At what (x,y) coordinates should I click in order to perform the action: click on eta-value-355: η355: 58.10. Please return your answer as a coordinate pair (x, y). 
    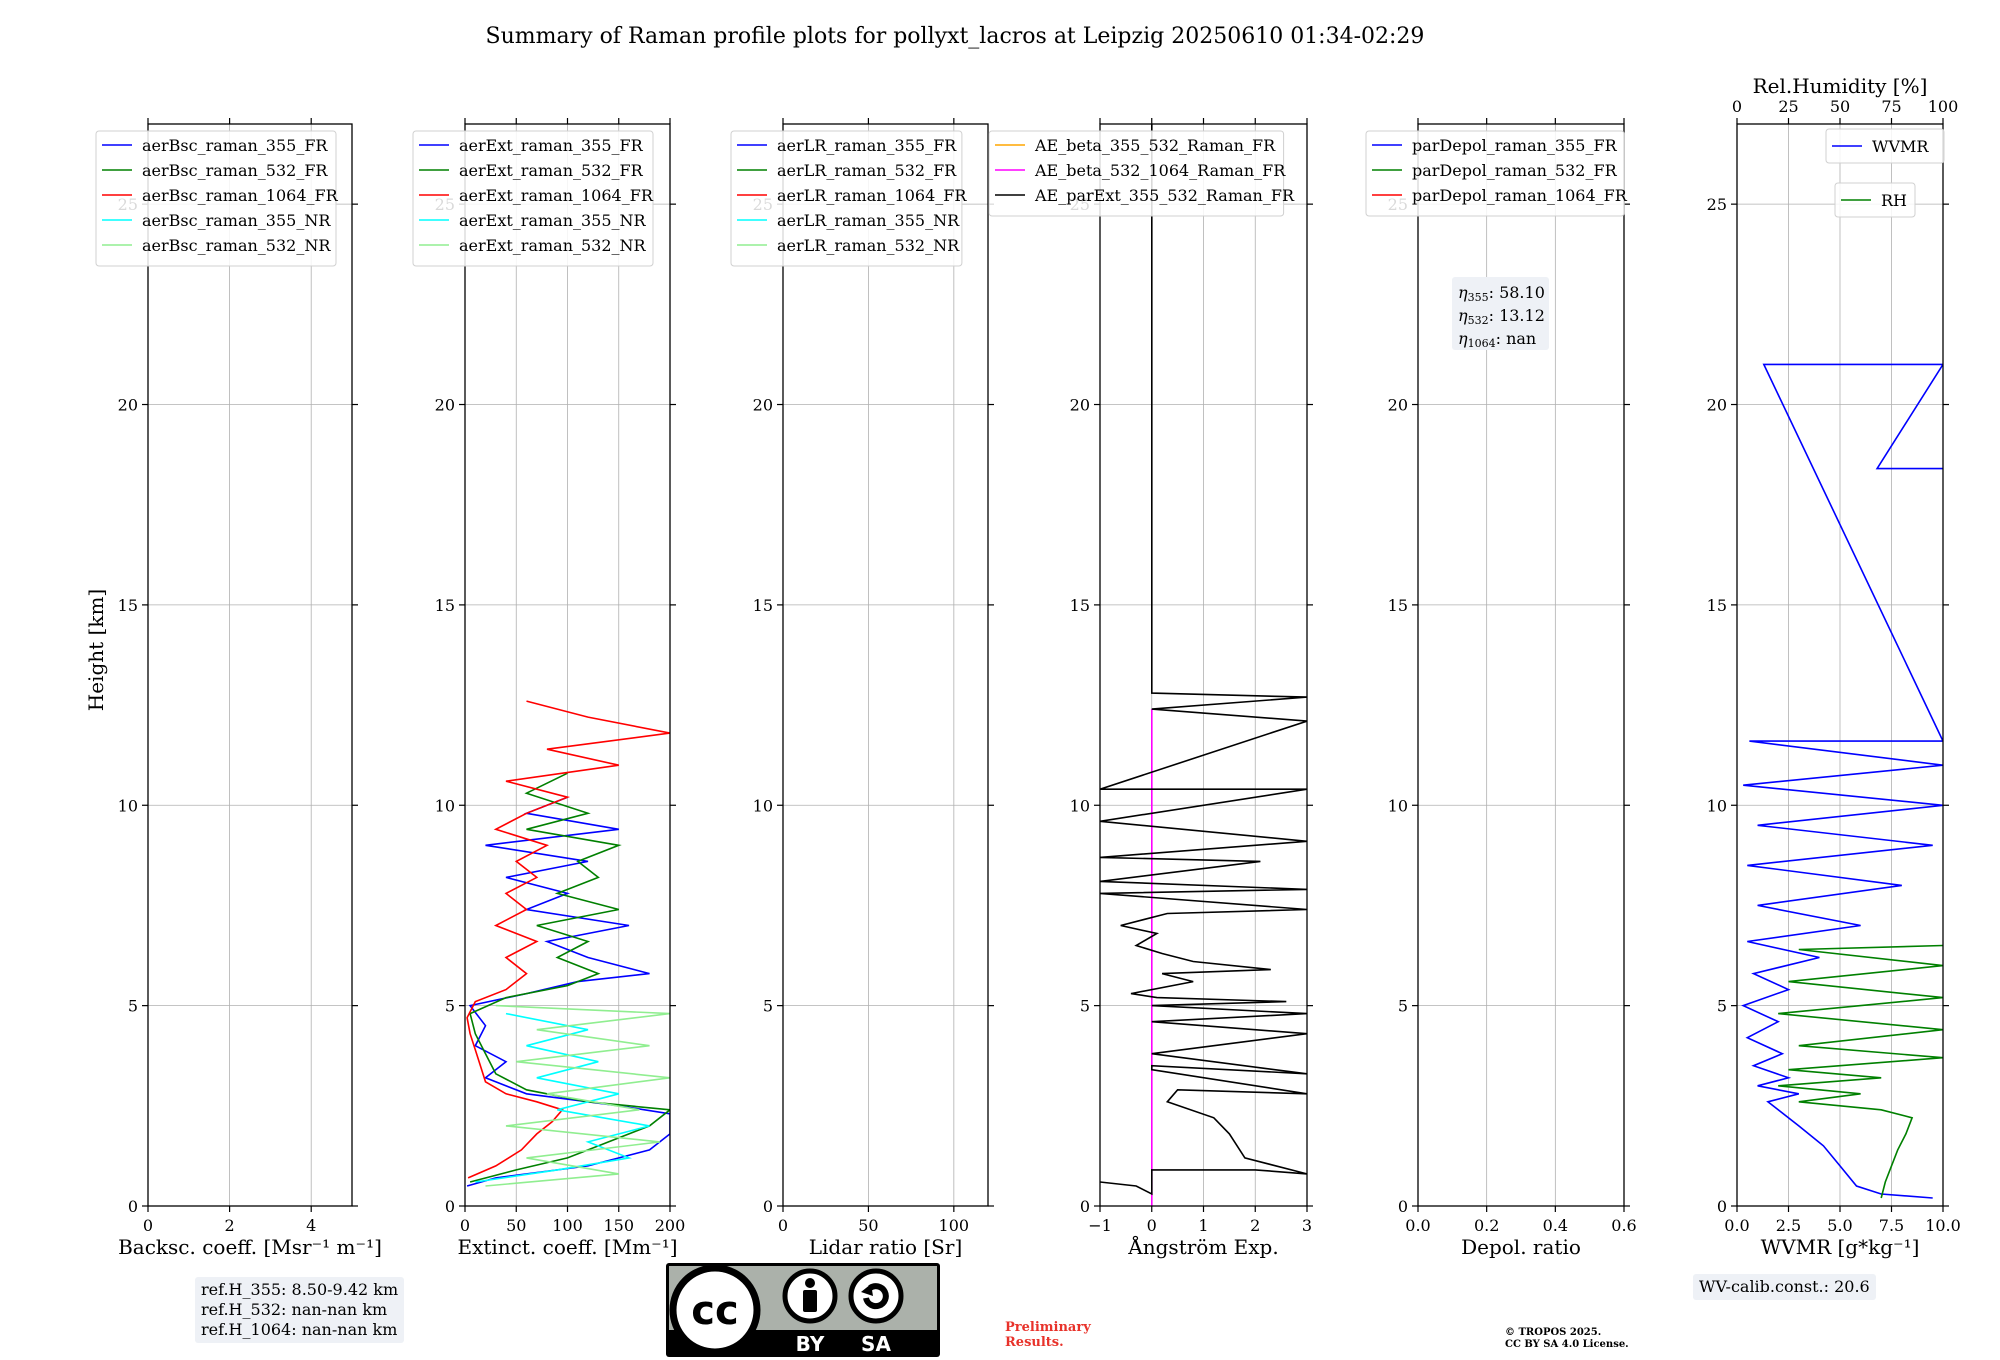
    Looking at the image, I should click on (1501, 293).